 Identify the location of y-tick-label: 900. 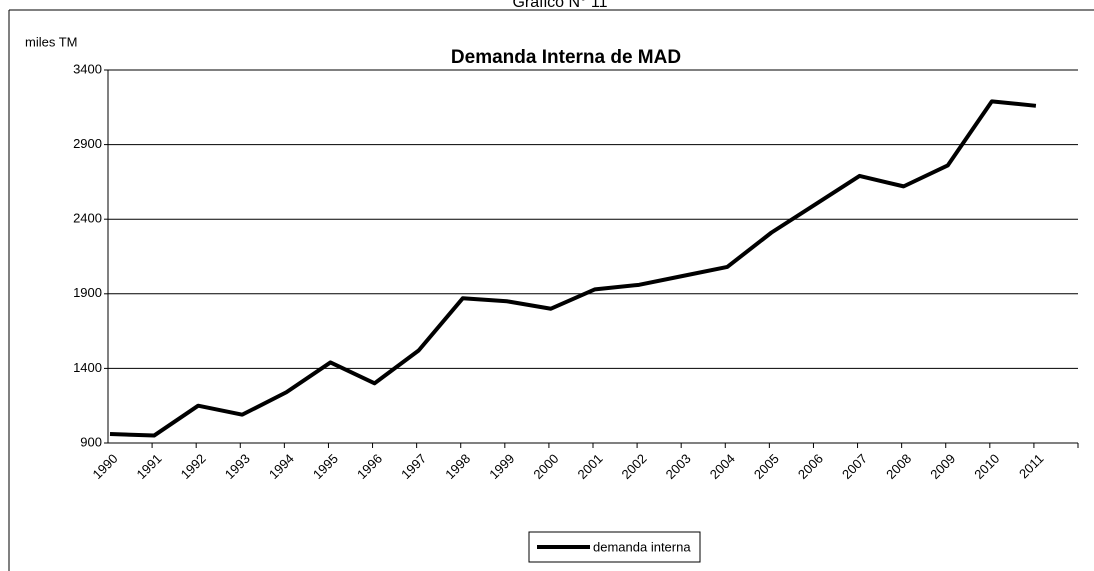
(91, 441).